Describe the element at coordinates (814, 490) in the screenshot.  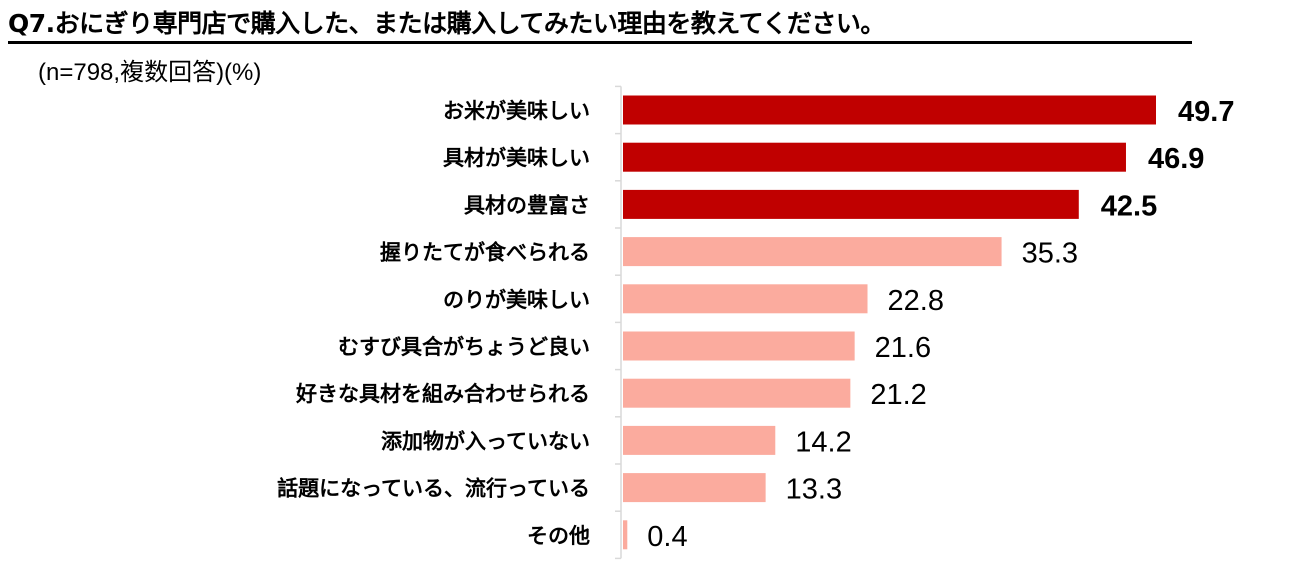
I see `data-label: 13.3` at that location.